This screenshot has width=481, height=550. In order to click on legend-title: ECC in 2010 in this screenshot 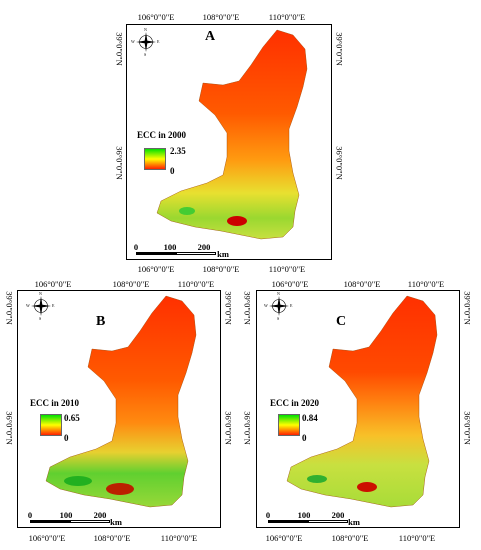, I will do `click(55, 403)`.